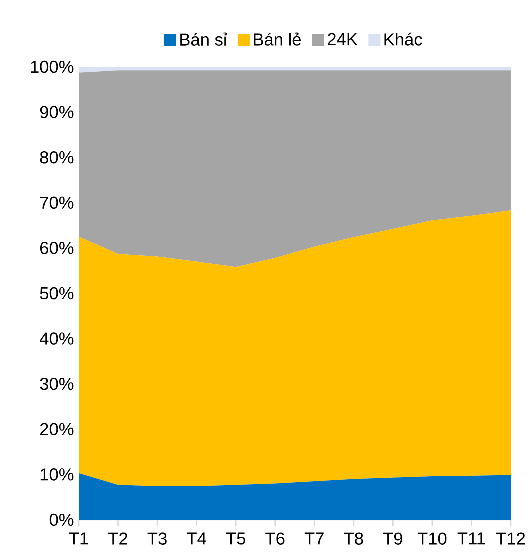 The height and width of the screenshot is (558, 531). I want to click on y-tick-label: 40%, so click(57, 338).